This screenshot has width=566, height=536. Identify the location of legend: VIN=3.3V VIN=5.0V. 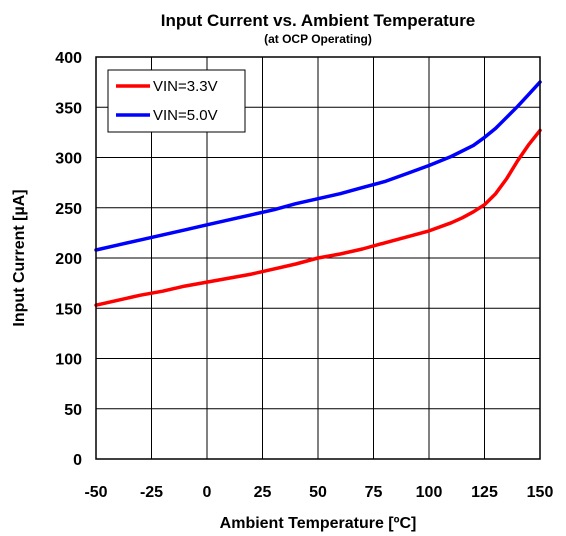
(176, 101).